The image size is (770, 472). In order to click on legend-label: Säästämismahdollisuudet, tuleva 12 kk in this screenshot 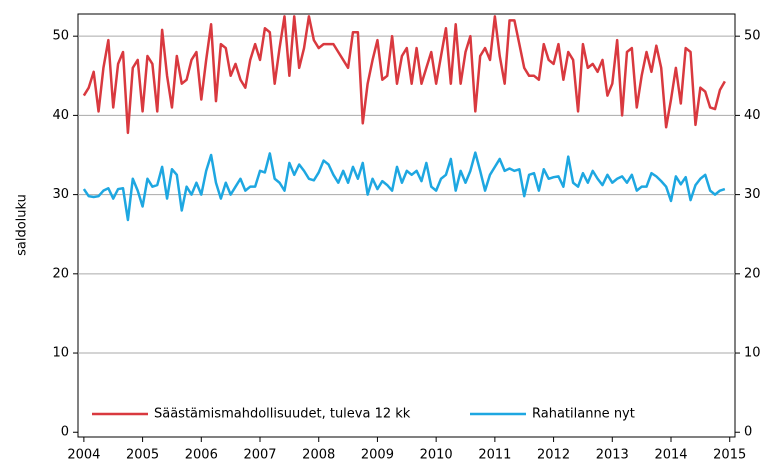, I will do `click(282, 414)`.